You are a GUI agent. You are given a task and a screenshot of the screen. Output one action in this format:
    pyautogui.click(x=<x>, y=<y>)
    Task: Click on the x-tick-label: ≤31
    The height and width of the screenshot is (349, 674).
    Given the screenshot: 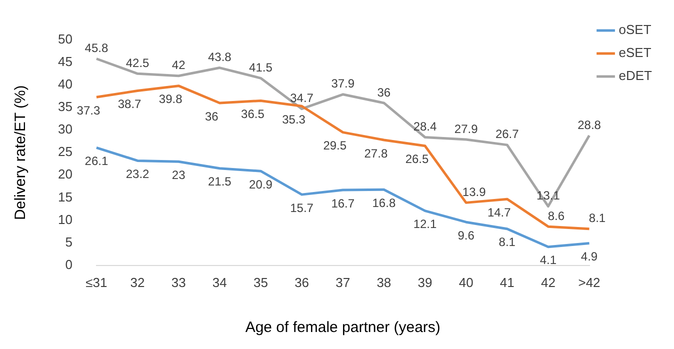 What is the action you would take?
    pyautogui.click(x=97, y=282)
    